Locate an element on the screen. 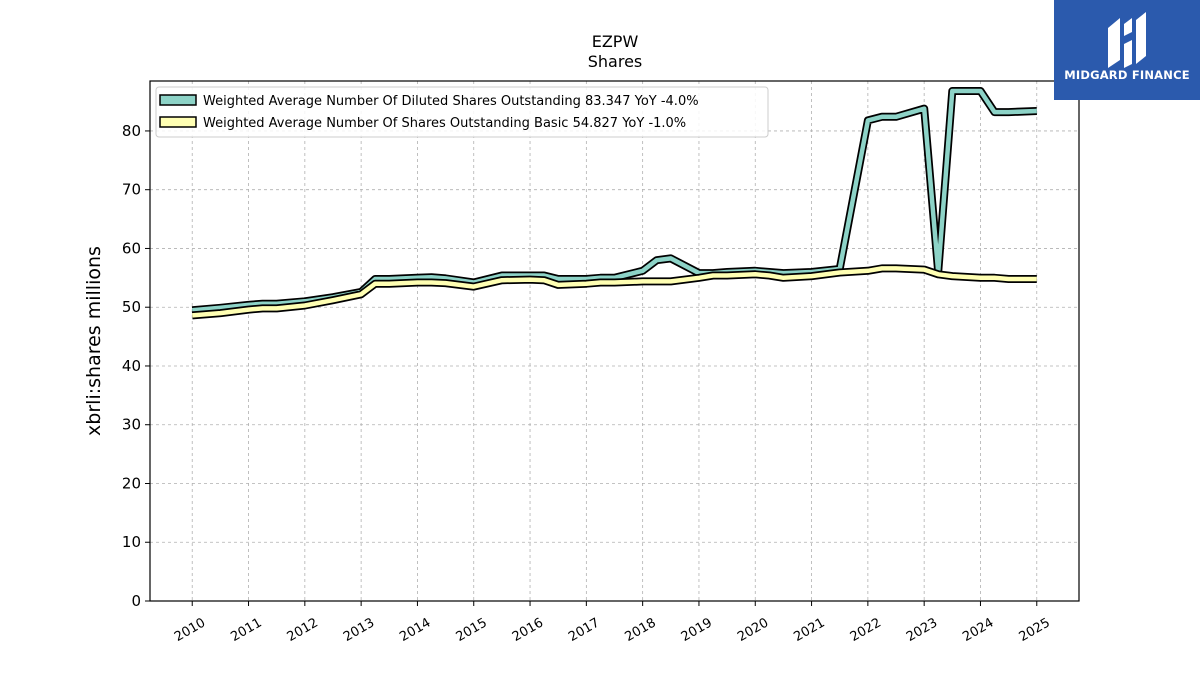  y-axis-ticks: 0 10 20 30 40 50 60 70 80 is located at coordinates (136, 366).